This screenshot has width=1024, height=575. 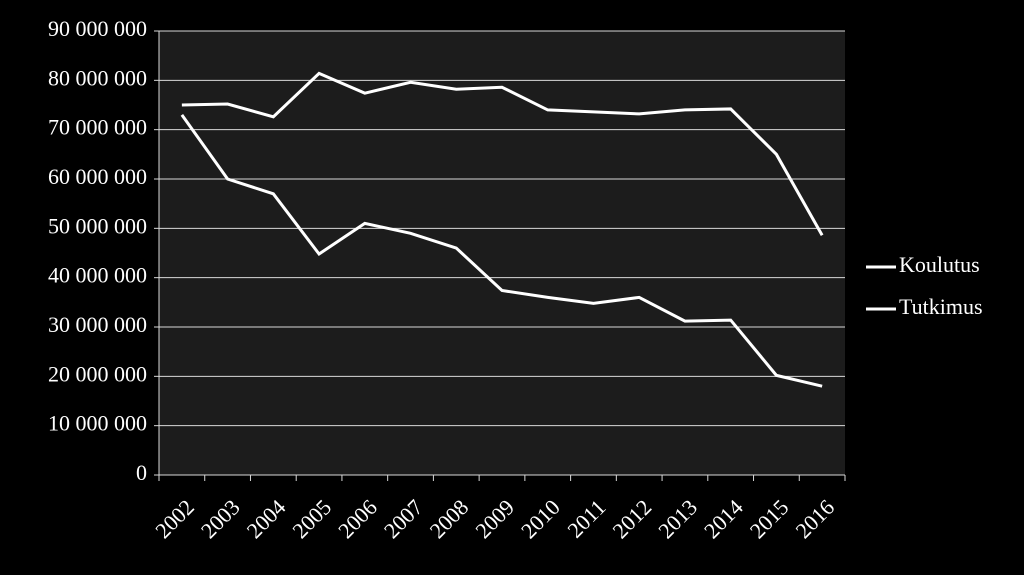 What do you see at coordinates (97, 275) in the screenshot?
I see `y-tick-label: 40 000 000` at bounding box center [97, 275].